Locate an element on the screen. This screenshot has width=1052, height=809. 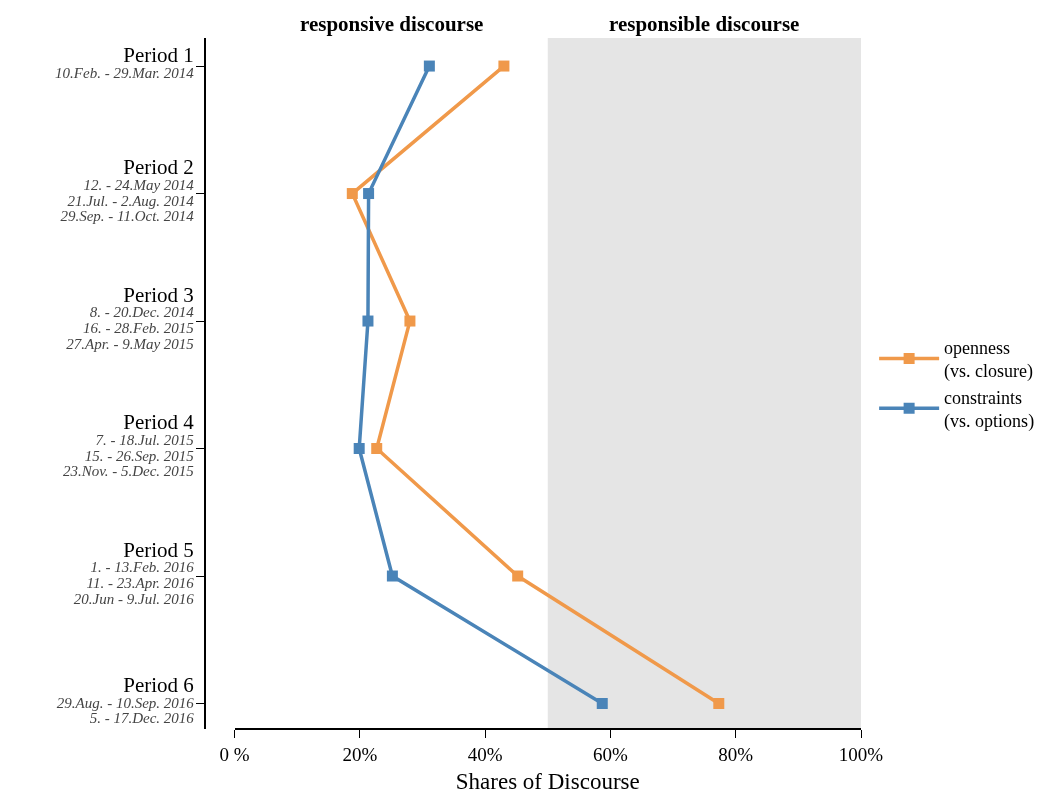
y-tick-label: Period 2 12. - 24.May 2014 21.Jul. - 2.Aug. 2014 29.Sep. - 11.Oct. 2014 is located at coordinates (127, 190).